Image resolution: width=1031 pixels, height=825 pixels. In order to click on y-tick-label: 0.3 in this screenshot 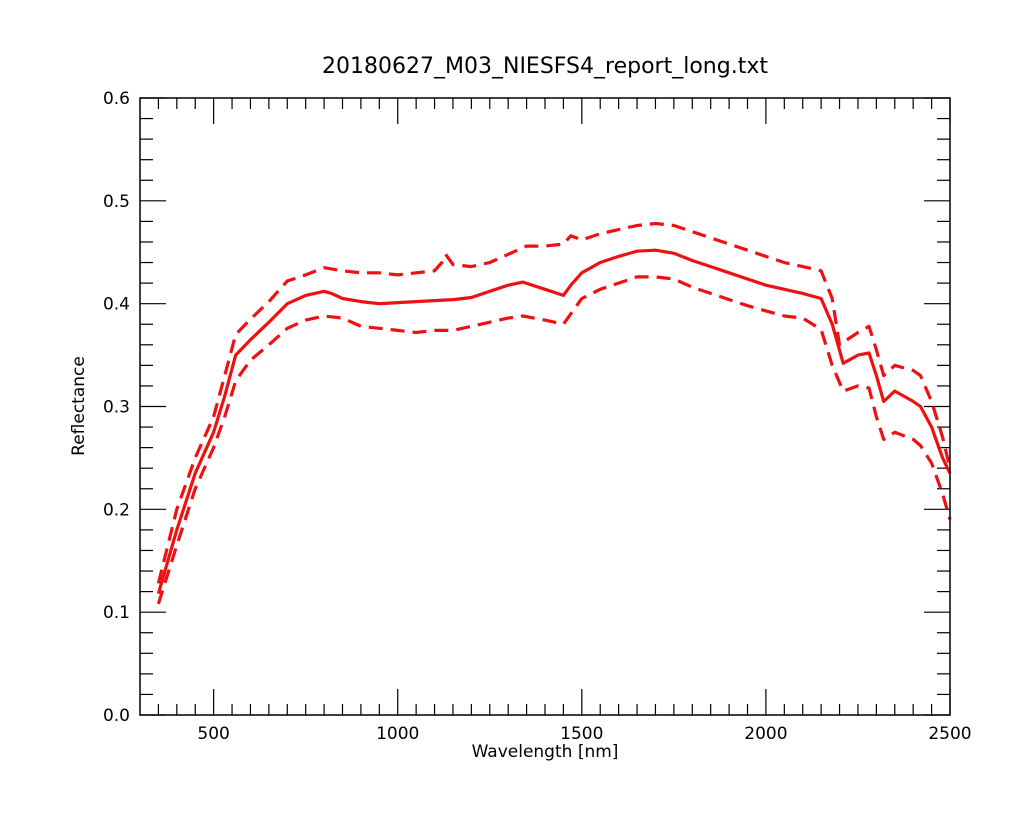, I will do `click(116, 408)`.